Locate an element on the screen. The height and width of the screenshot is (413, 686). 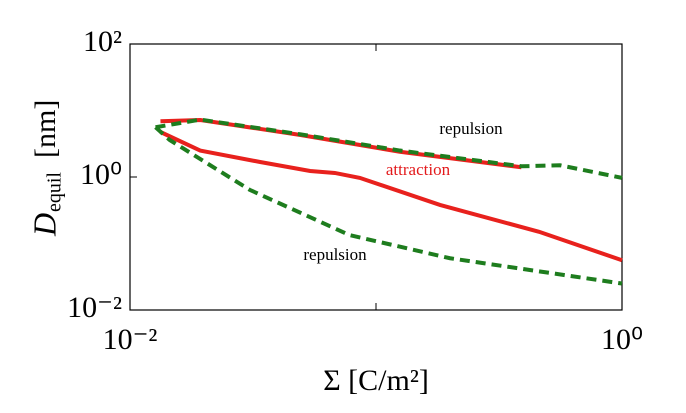
y-tick-label: 10² is located at coordinates (102, 41).